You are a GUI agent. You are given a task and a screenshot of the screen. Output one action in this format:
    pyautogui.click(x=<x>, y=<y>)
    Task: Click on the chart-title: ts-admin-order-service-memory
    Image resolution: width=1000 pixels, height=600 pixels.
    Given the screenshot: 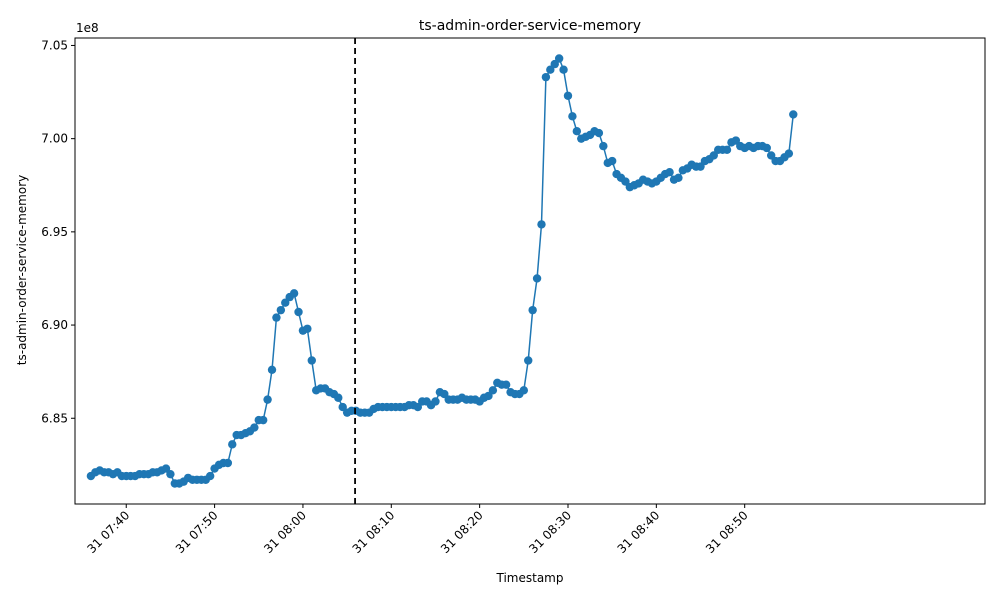 What is the action you would take?
    pyautogui.click(x=530, y=26)
    